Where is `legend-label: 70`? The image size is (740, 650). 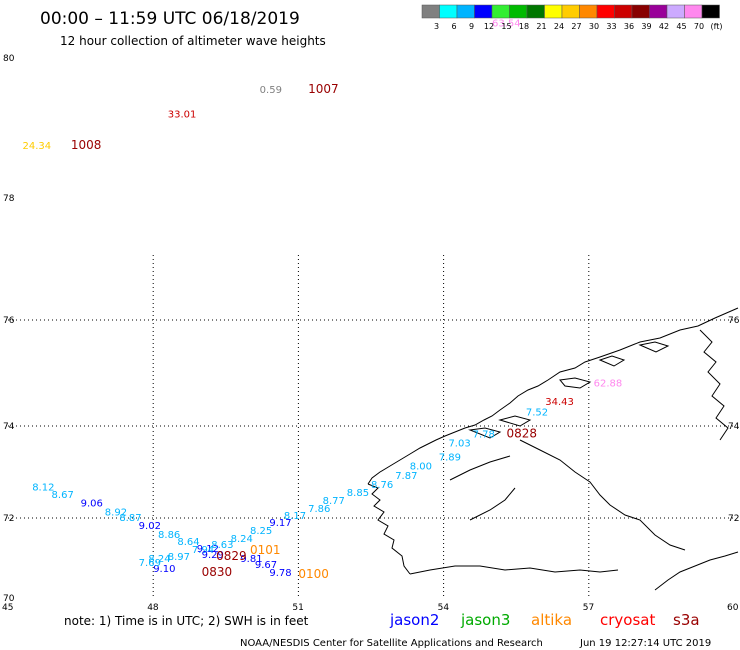 legend-label: 70 is located at coordinates (699, 26).